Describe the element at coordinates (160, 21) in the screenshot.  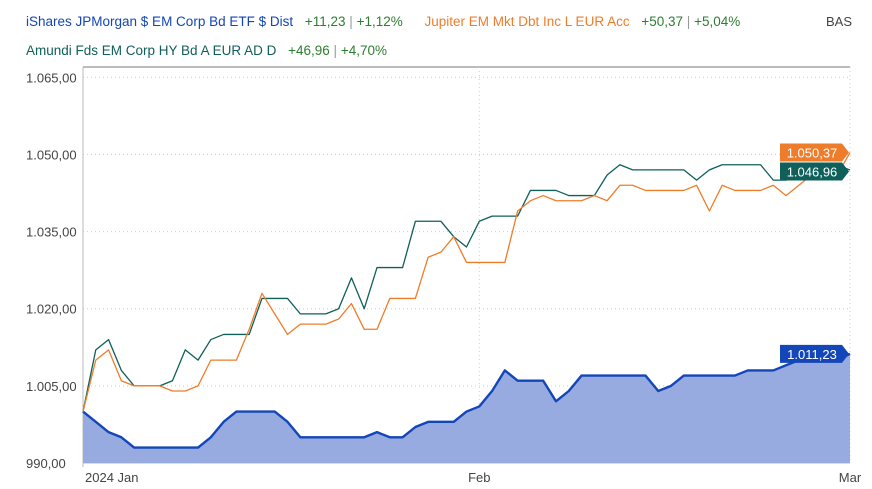
I see `legend-name-ishares: iShares JPMorgan $ EM Corp Bd ETF $ Dist` at that location.